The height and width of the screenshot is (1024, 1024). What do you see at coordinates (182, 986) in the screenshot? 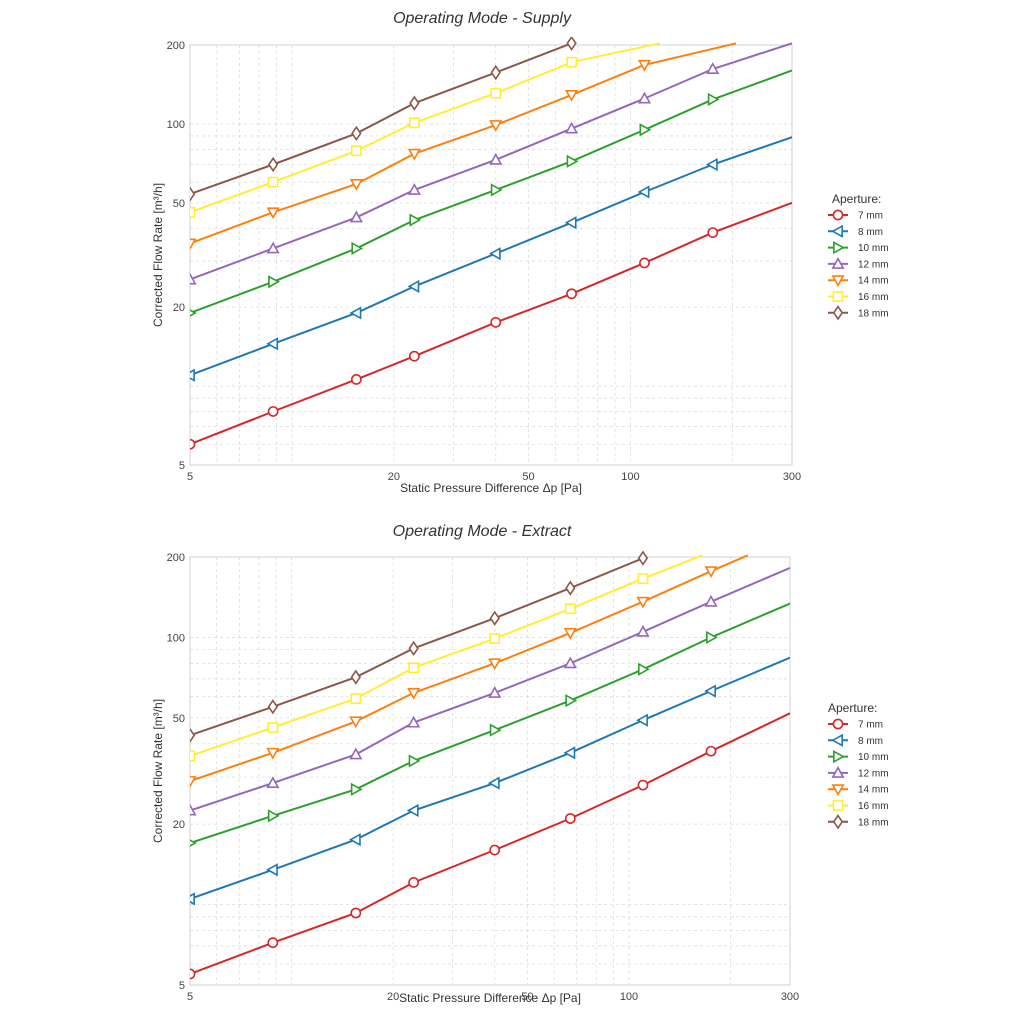
I see `y-tick-label: 5` at bounding box center [182, 986].